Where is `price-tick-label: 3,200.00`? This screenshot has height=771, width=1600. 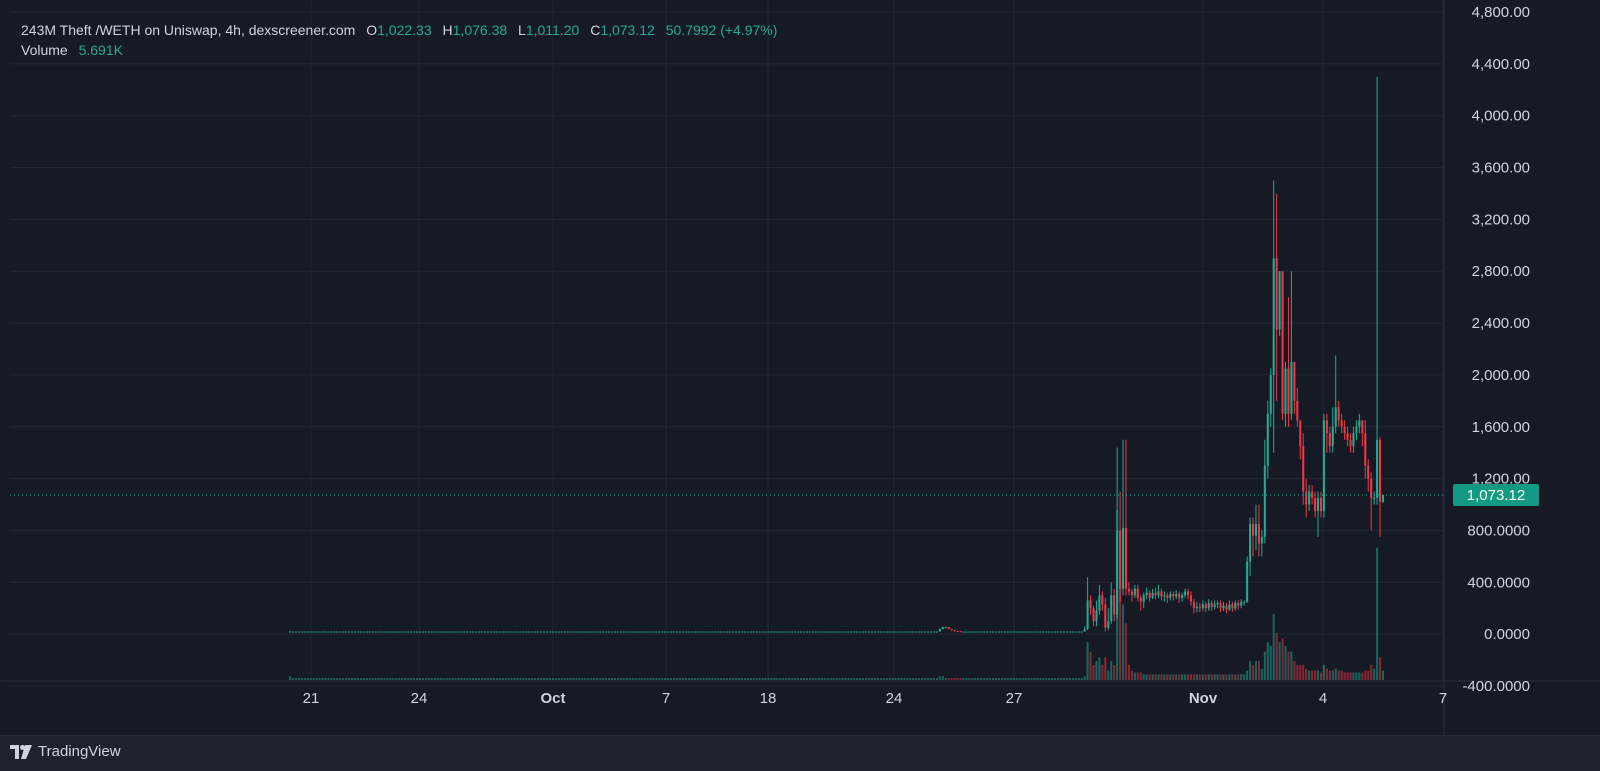
price-tick-label: 3,200.00 is located at coordinates (1501, 219).